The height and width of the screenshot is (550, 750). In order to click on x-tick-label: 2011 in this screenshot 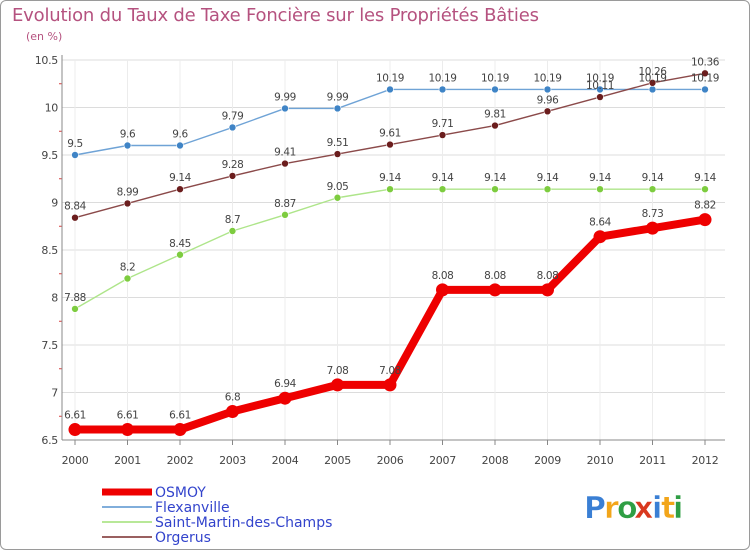, I will do `click(652, 460)`.